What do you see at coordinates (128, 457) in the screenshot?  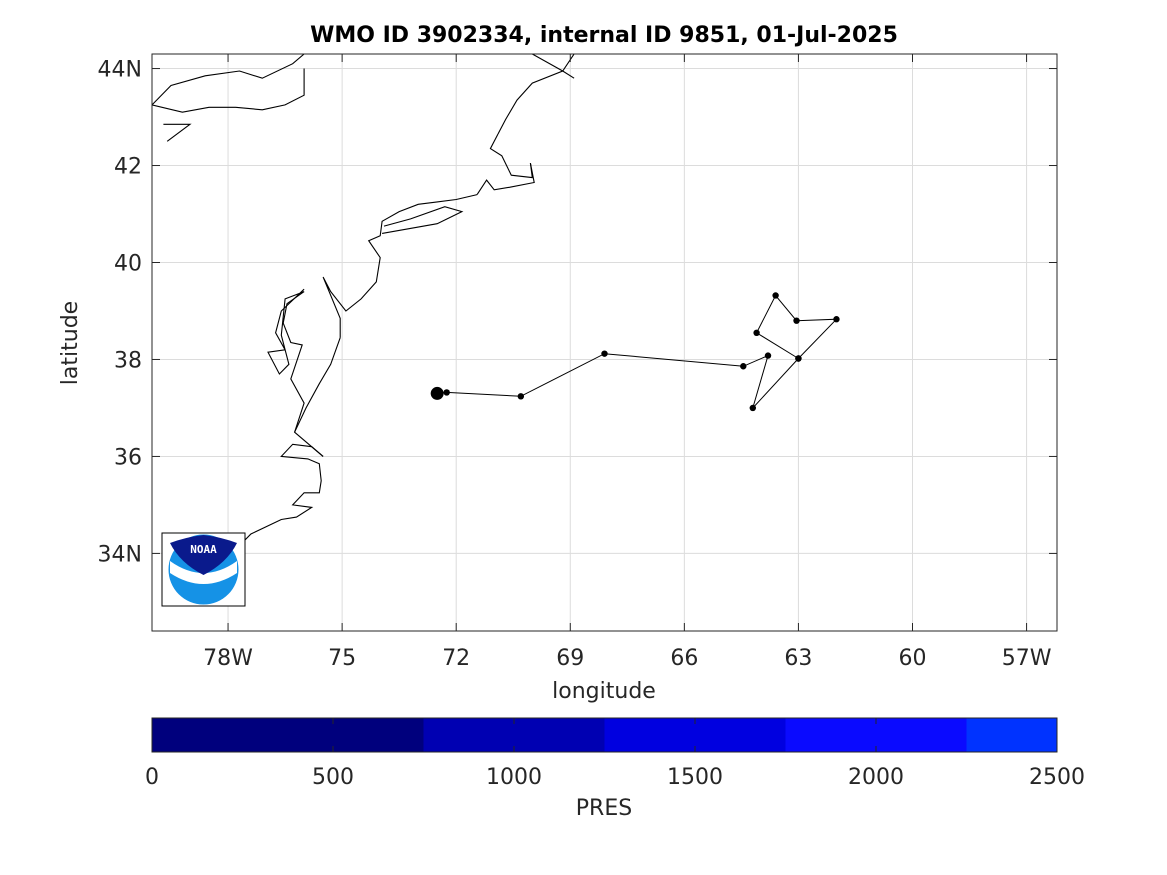 I see `lat-tick-label: 36` at bounding box center [128, 457].